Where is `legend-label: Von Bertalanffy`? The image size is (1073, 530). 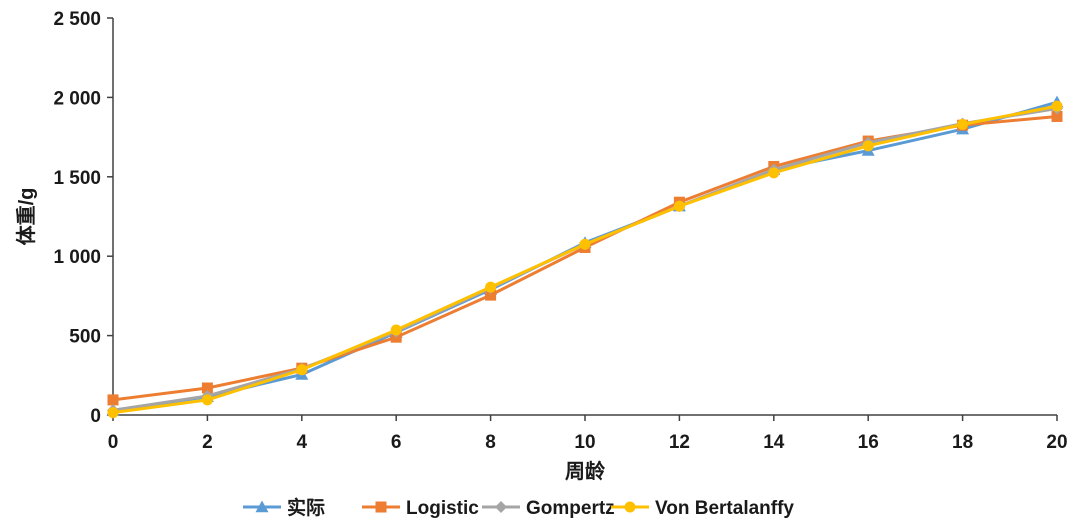 legend-label: Von Bertalanffy is located at coordinates (724, 508).